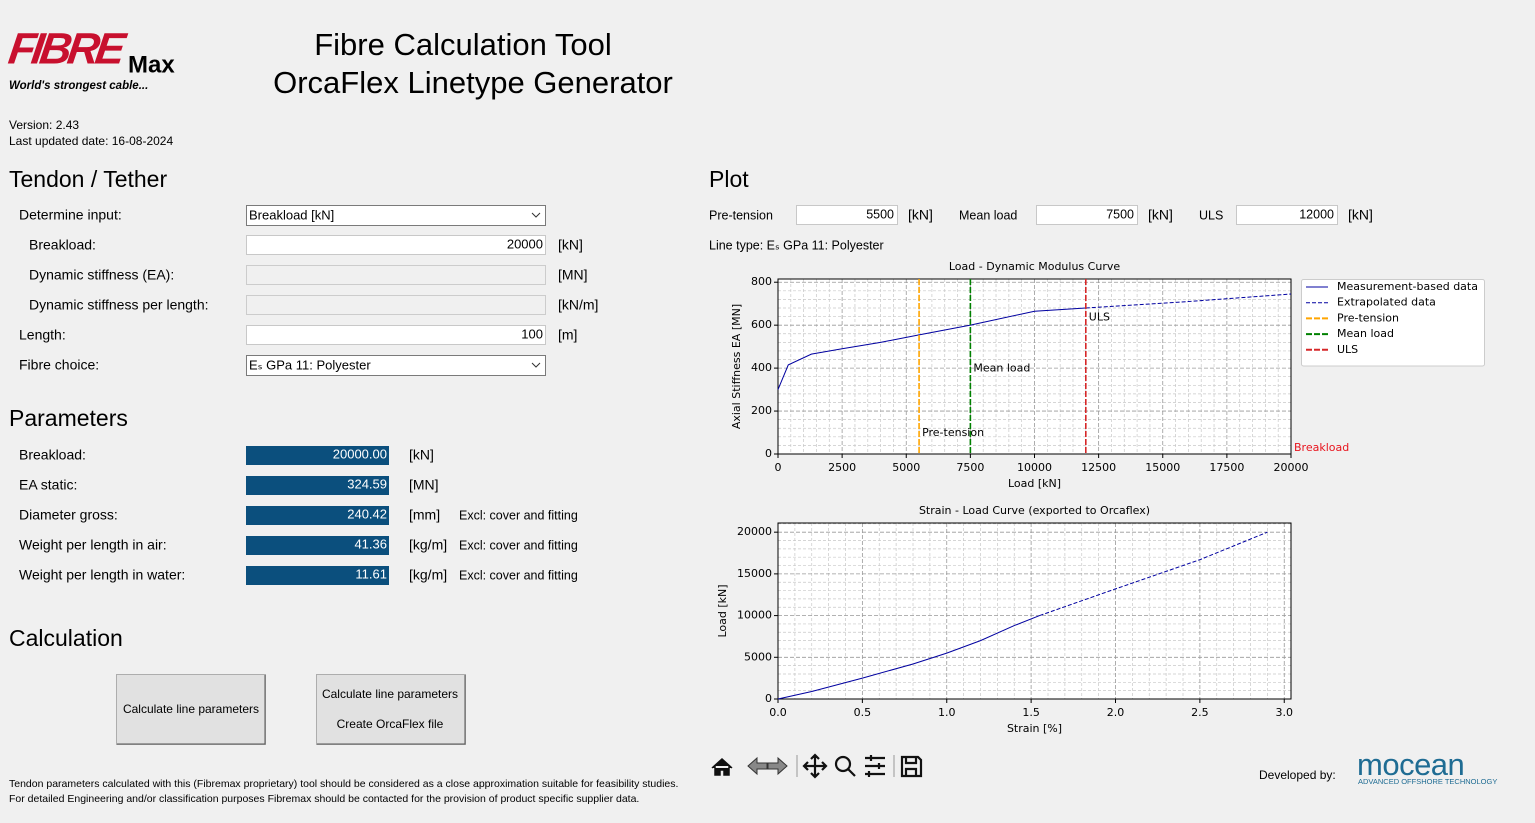 This screenshot has width=1535, height=823. Describe the element at coordinates (1034, 467) in the screenshot. I see `x-tick-label: 10000` at that location.